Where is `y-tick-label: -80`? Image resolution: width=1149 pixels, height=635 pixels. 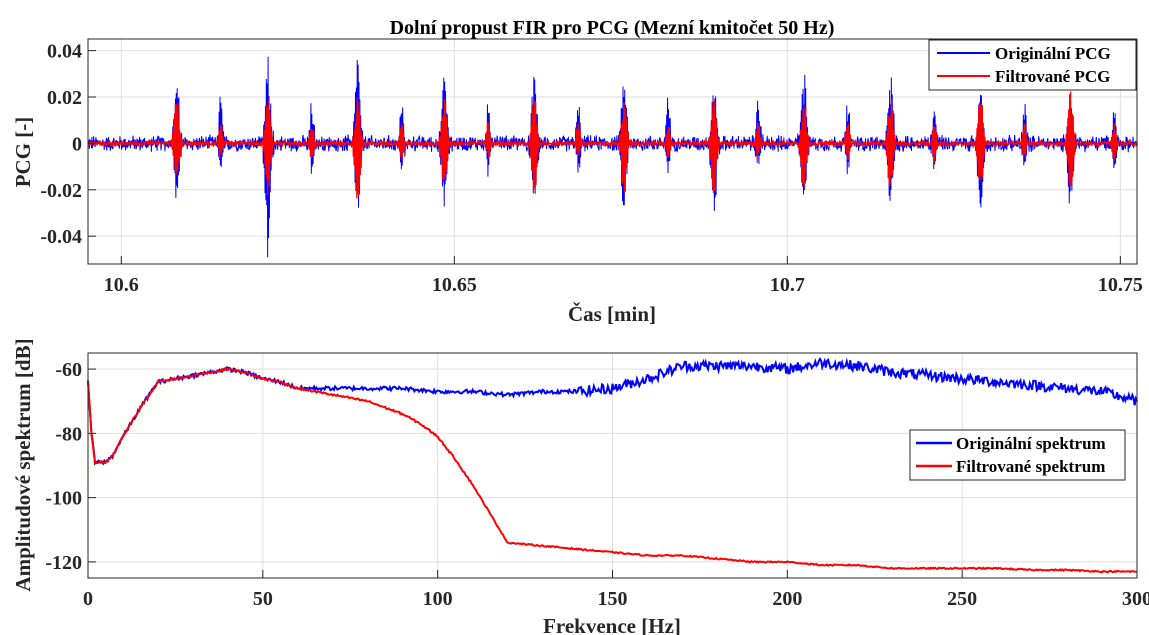
y-tick-label: -80 is located at coordinates (68, 434).